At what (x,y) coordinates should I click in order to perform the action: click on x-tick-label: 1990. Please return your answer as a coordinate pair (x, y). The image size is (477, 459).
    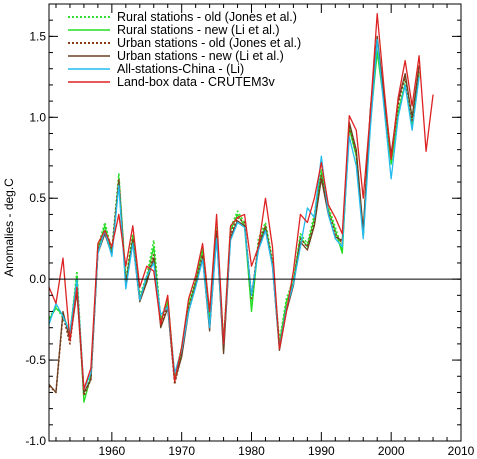
    Looking at the image, I should click on (321, 451).